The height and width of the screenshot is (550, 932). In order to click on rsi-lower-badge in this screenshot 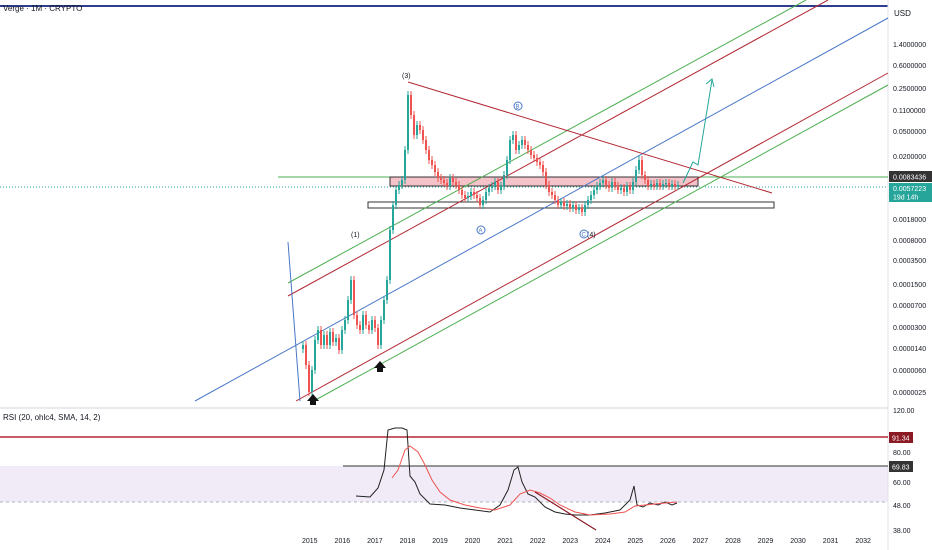, I will do `click(901, 466)`.